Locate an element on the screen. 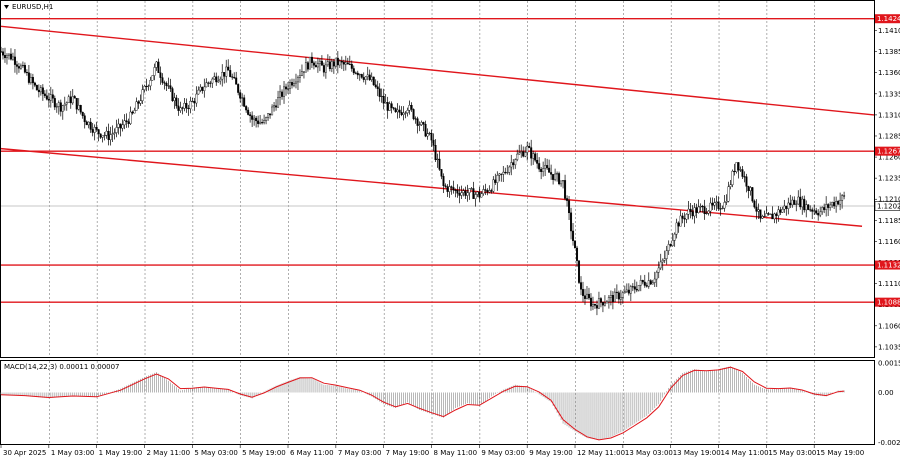  price-tick-label: 1.1335 is located at coordinates (889, 94).